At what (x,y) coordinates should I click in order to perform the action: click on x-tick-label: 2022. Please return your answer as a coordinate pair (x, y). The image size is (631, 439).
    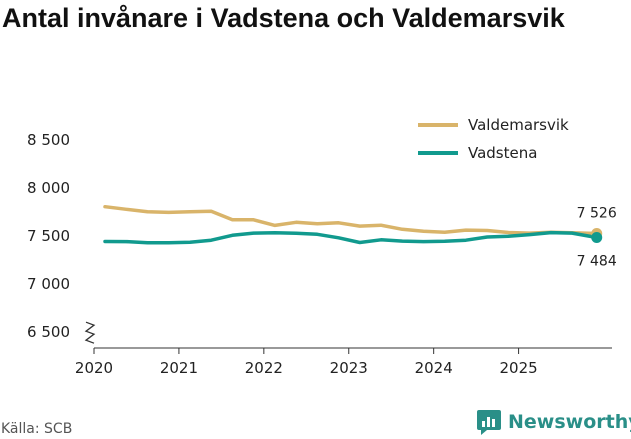
    Looking at the image, I should click on (264, 368).